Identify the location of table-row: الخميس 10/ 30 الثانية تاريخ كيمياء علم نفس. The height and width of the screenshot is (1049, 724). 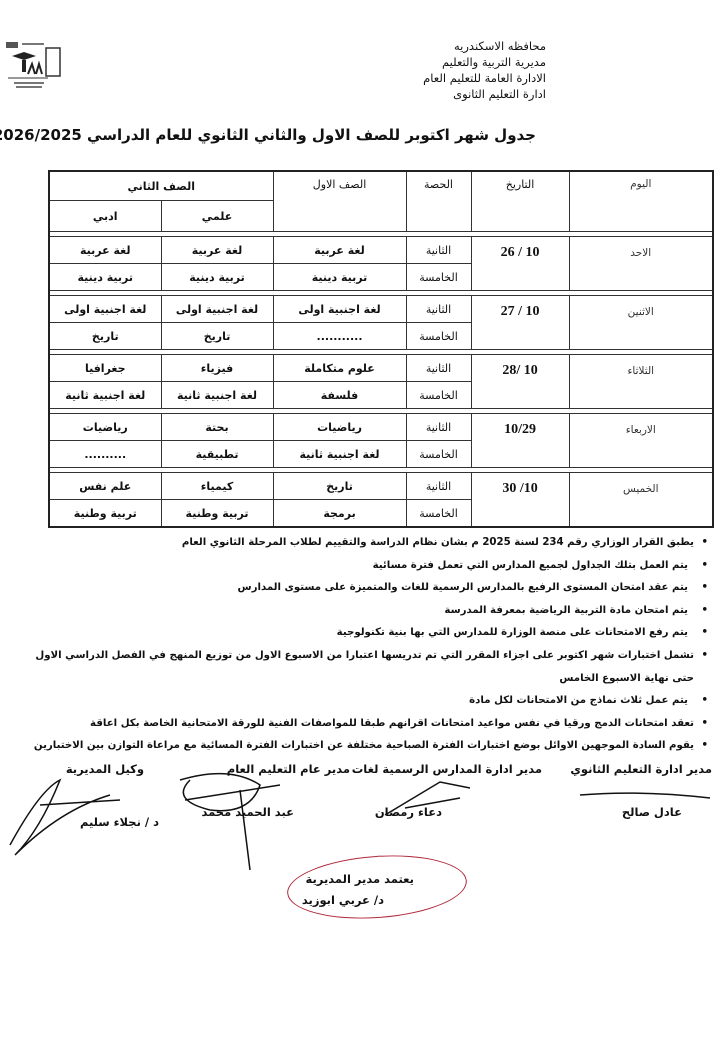
(381, 500).